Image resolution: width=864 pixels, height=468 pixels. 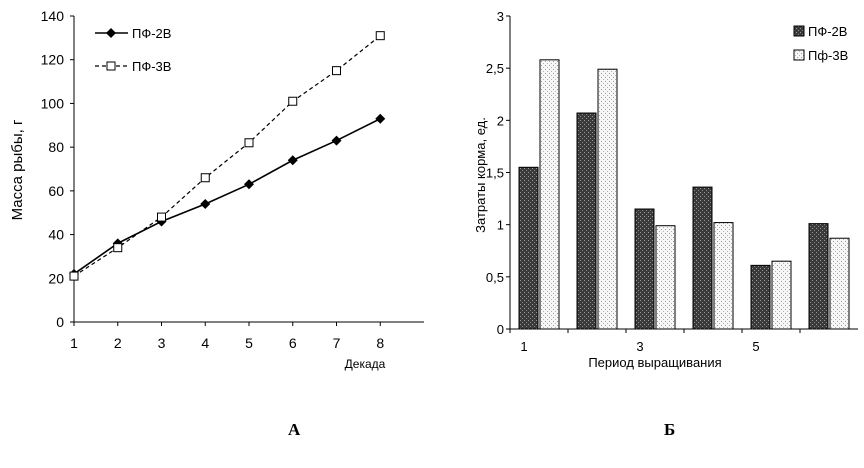 What do you see at coordinates (827, 31) in the screenshot?
I see `chart-b-legend-label: ПФ-2В` at bounding box center [827, 31].